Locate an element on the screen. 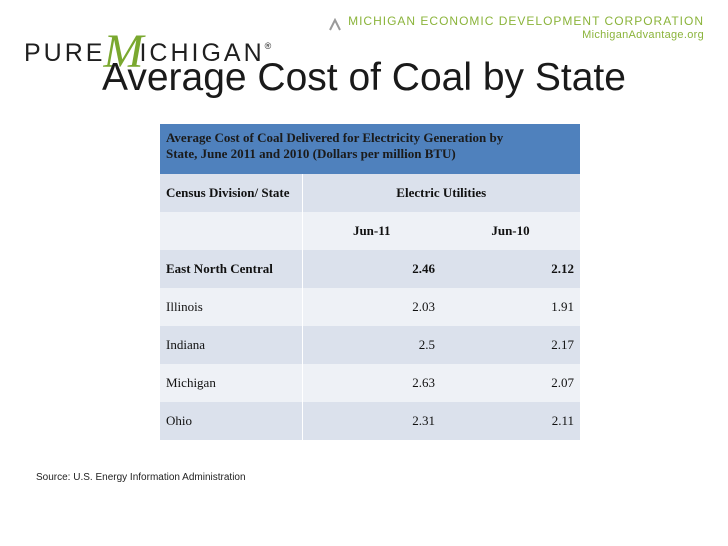 This screenshot has width=728, height=546. pure-michigan-logo: PUREMICHIGAN® is located at coordinates (148, 48).